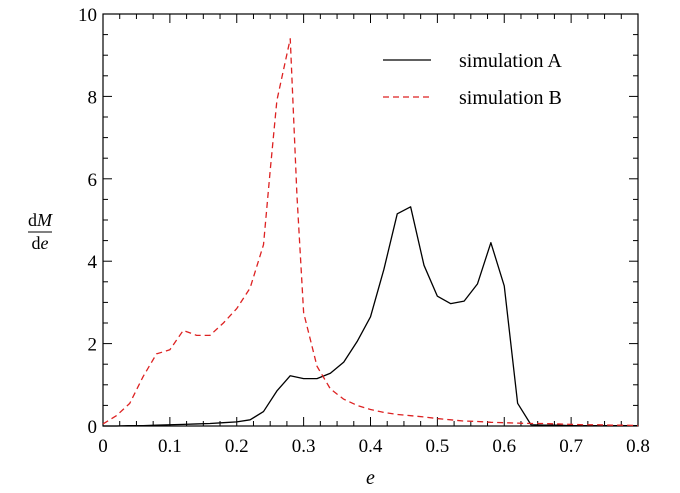 Image resolution: width=680 pixels, height=493 pixels. I want to click on y-tick-label: 10, so click(87, 15).